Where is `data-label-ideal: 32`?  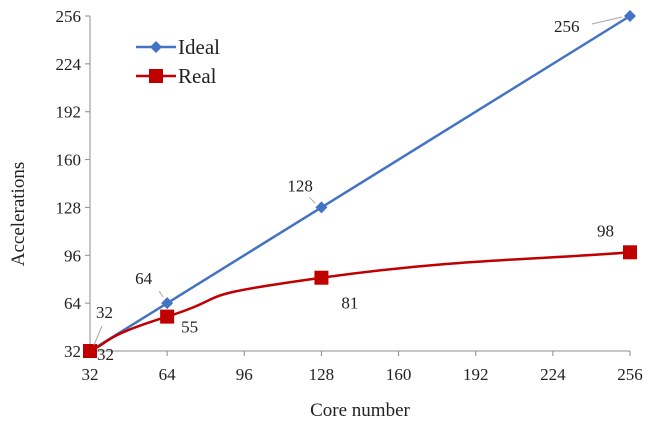 data-label-ideal: 32 is located at coordinates (104, 312).